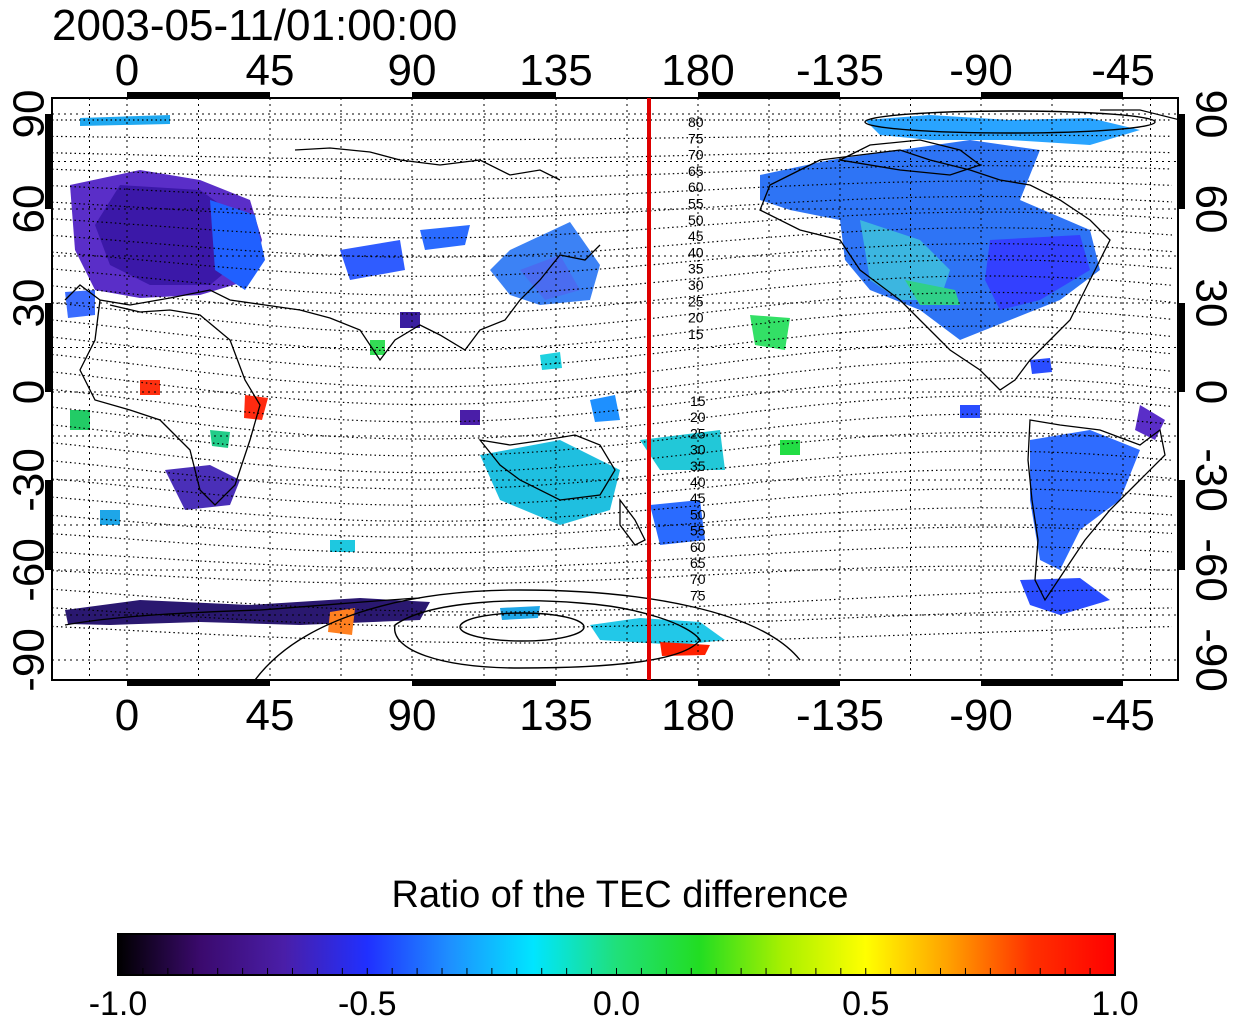 Image resolution: width=1240 pixels, height=1025 pixels. Describe the element at coordinates (1210, 570) in the screenshot. I see `lat-label-right: -60` at that location.